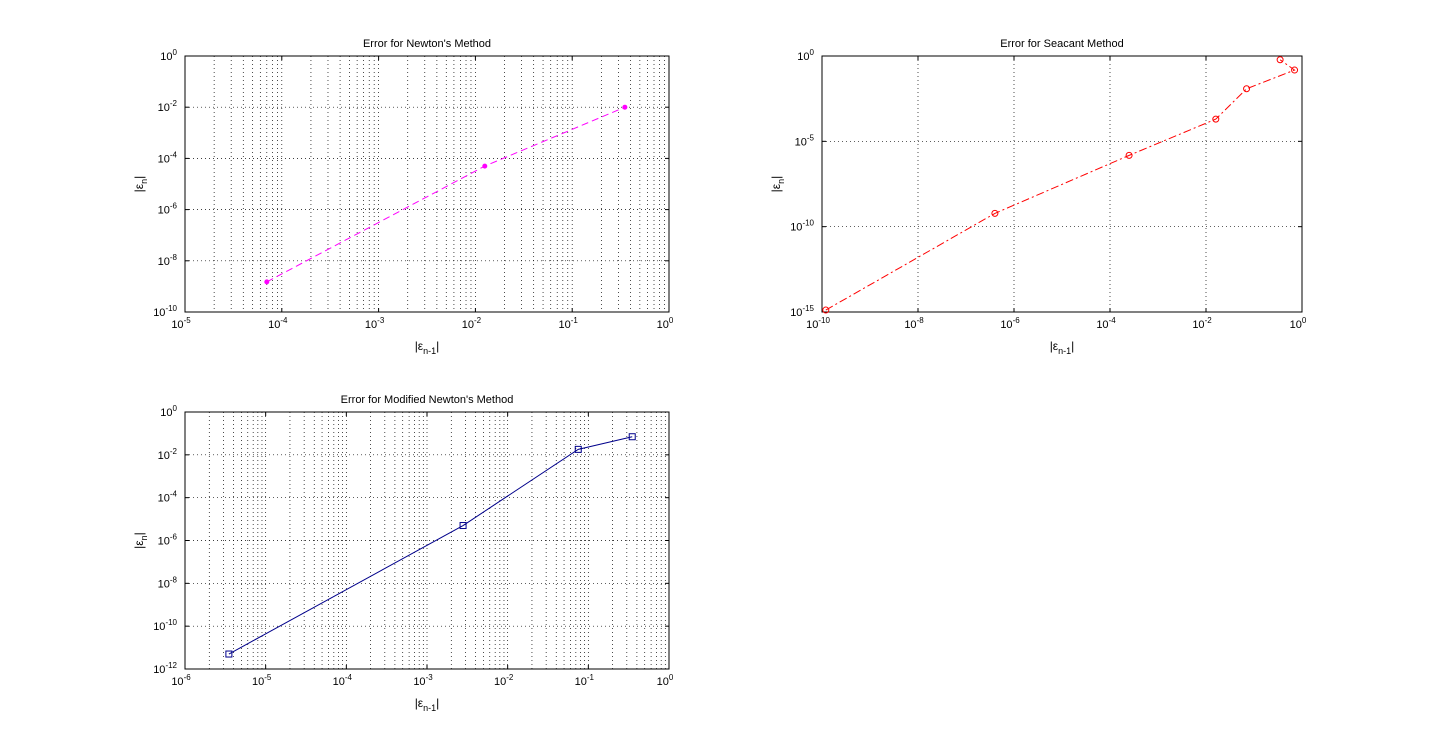  I want to click on chart-title: Error for Newton's Method, so click(427, 44).